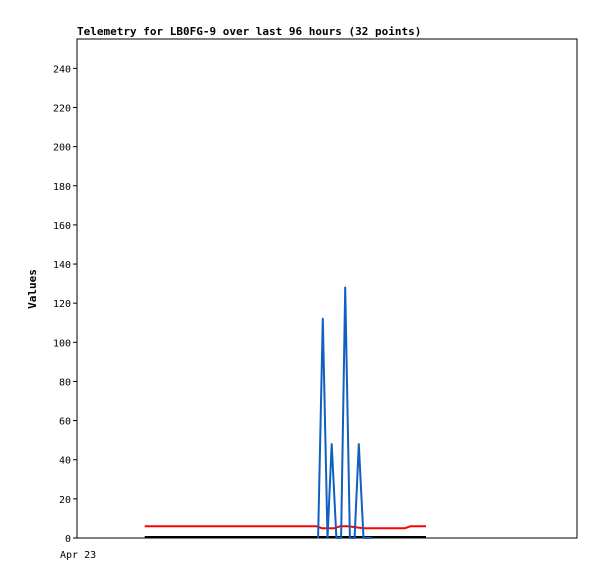 Image resolution: width=597 pixels, height=579 pixels. Describe the element at coordinates (65, 422) in the screenshot. I see `y-tick-label: 60` at that location.